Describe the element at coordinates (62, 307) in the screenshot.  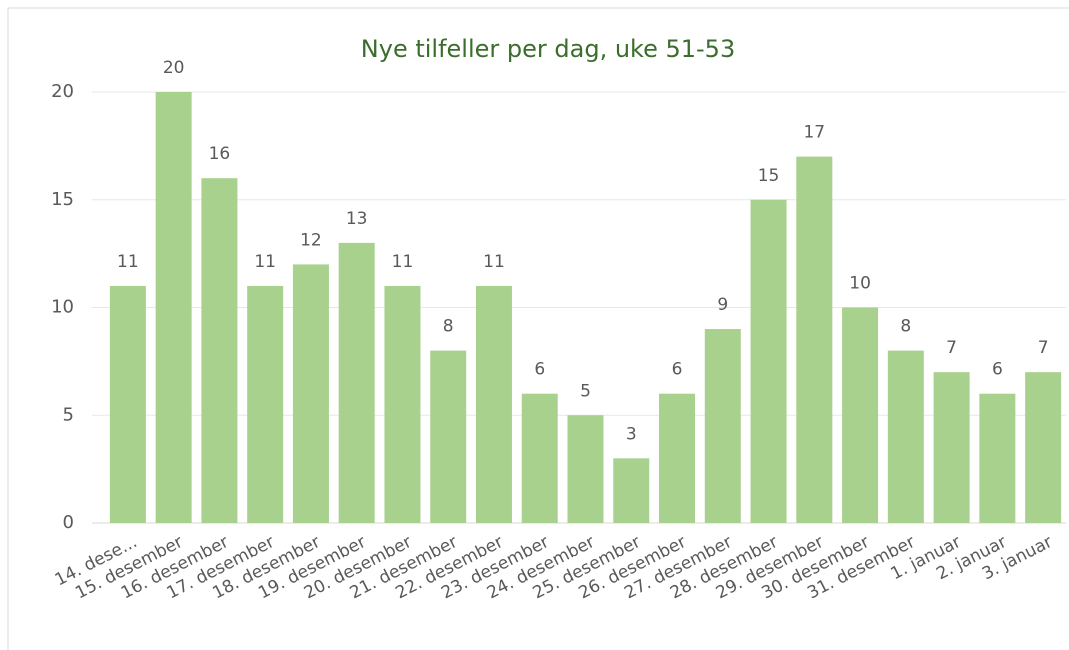
I see `y-tick-label: 10` at that location.